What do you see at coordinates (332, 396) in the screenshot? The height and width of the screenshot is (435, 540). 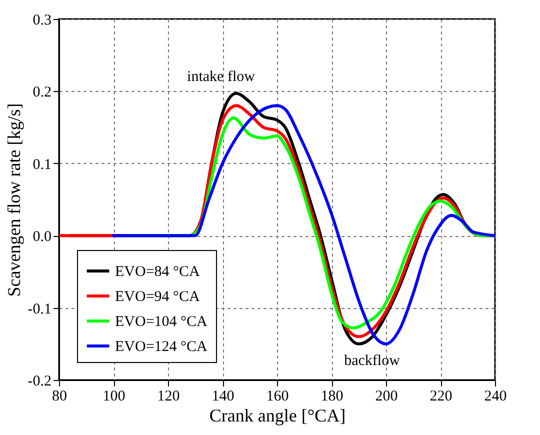 I see `x-tick-label: 180` at bounding box center [332, 396].